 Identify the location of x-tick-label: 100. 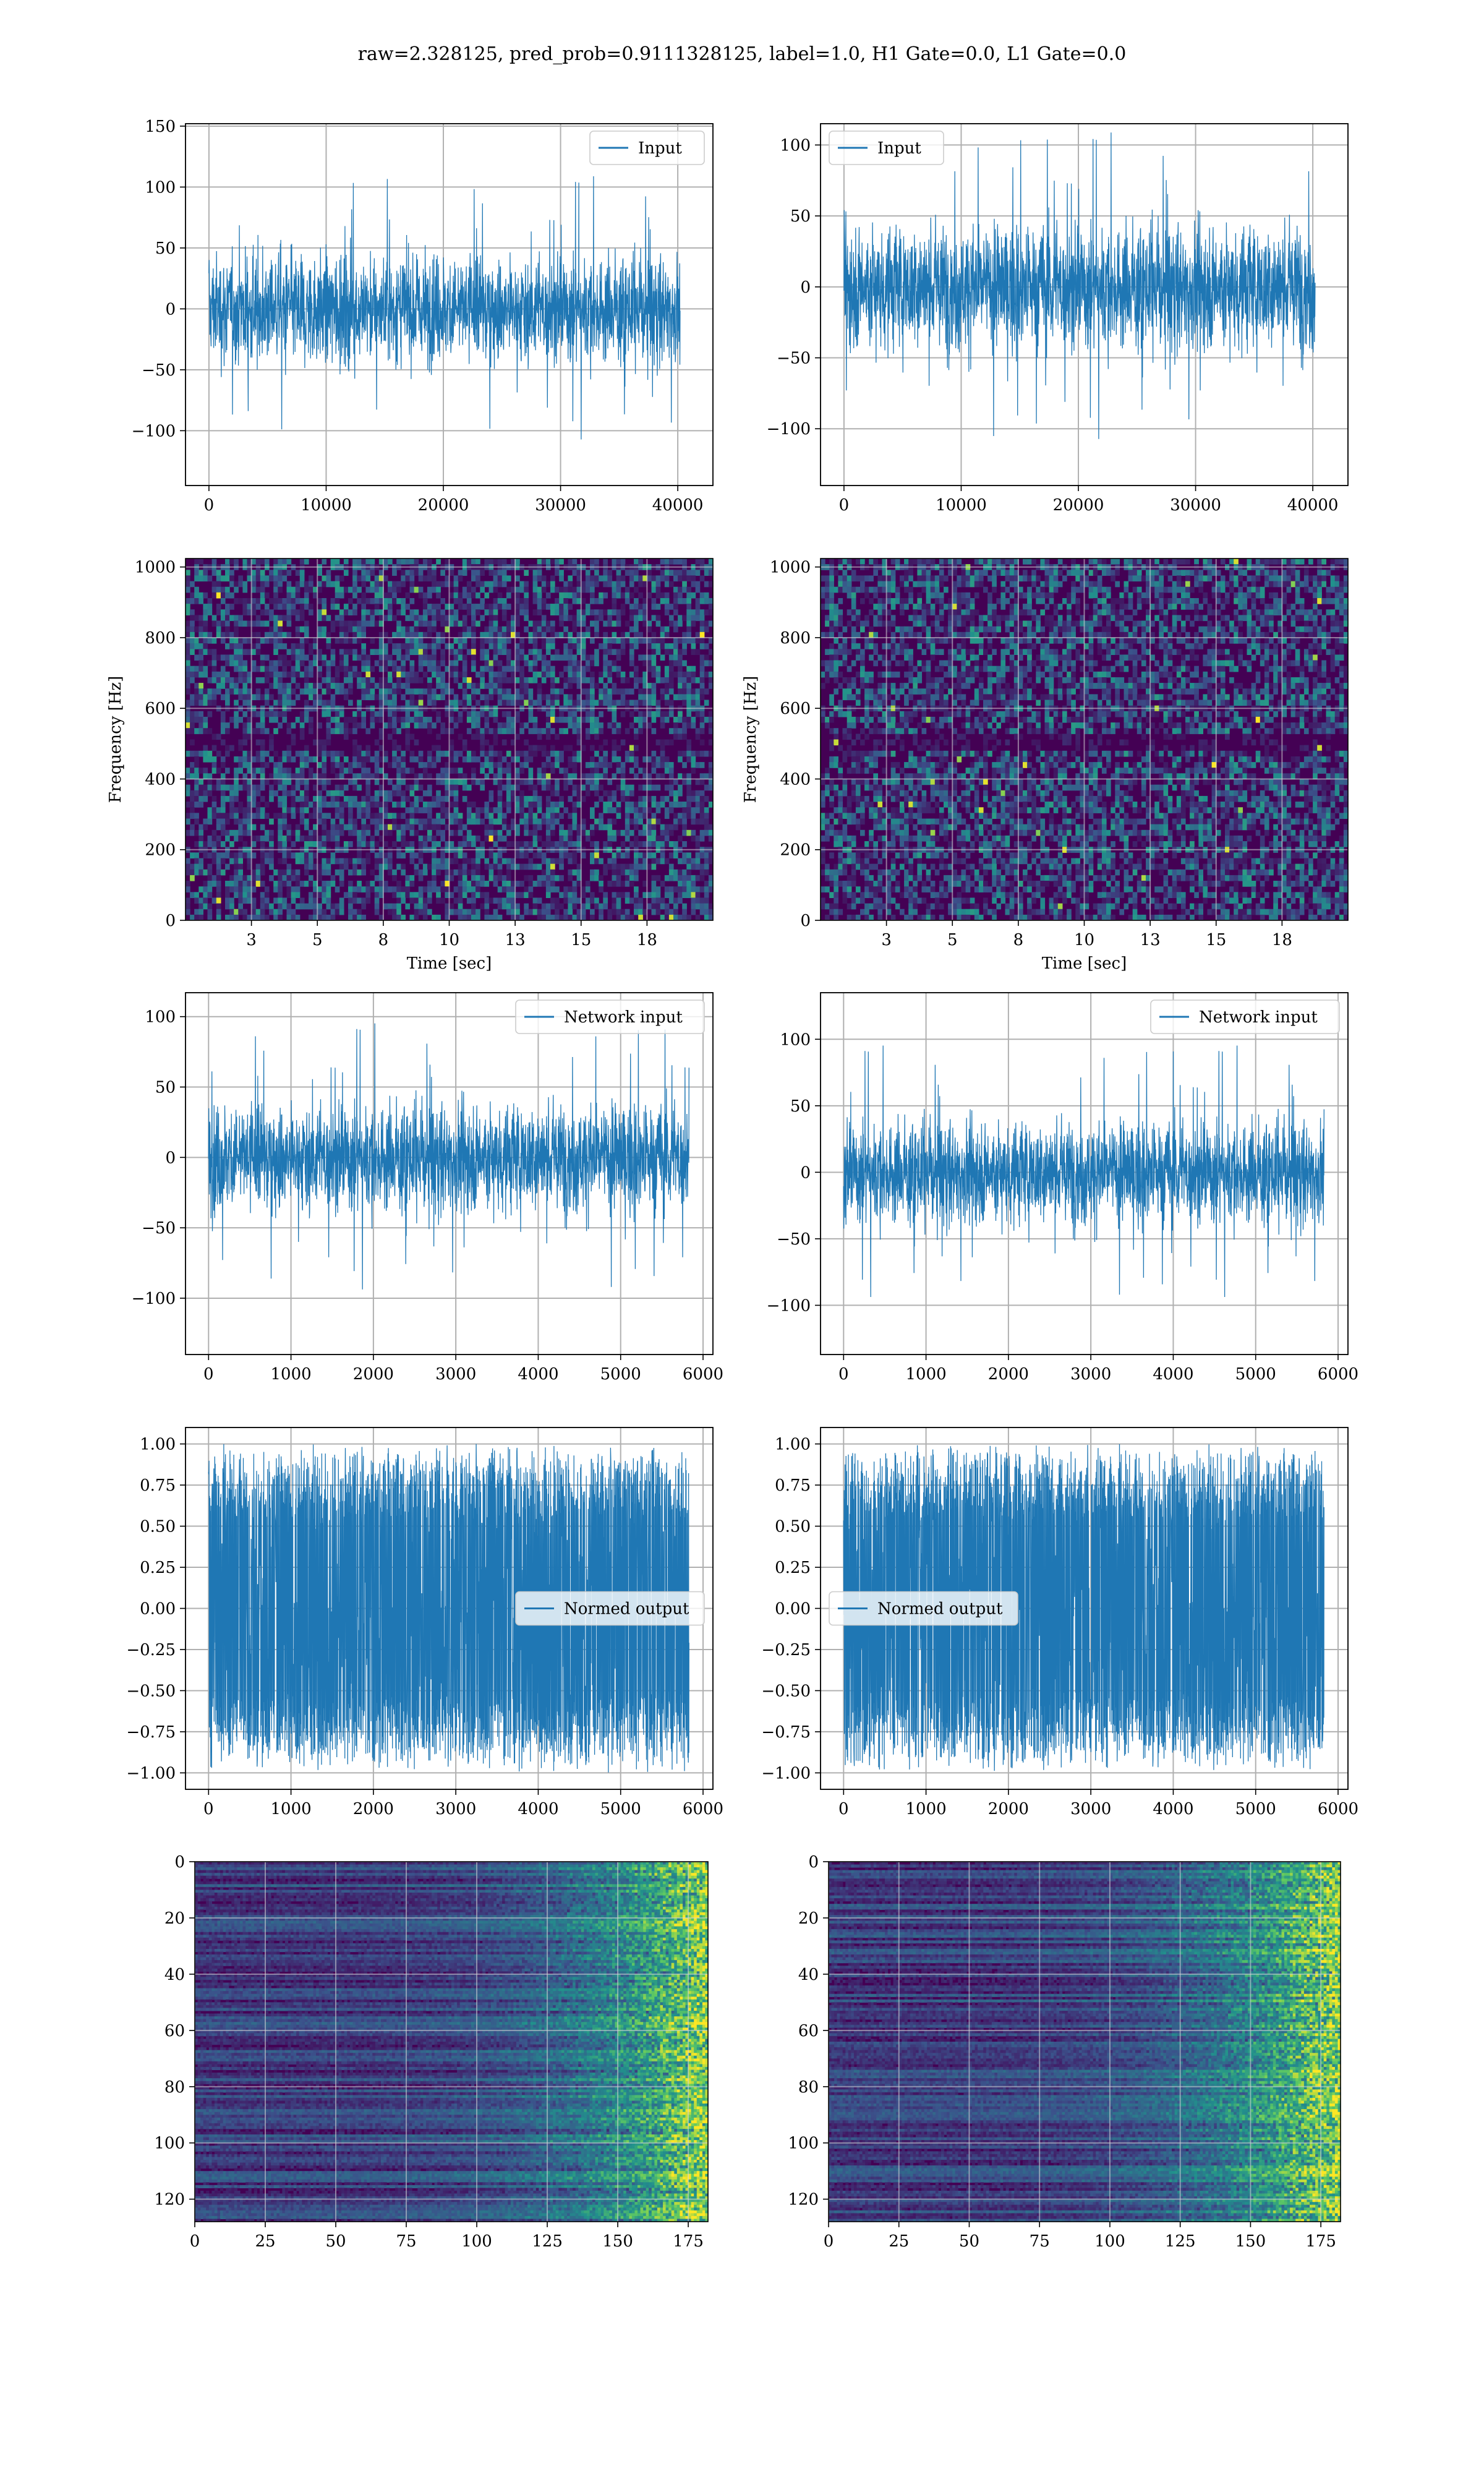
(476, 2241).